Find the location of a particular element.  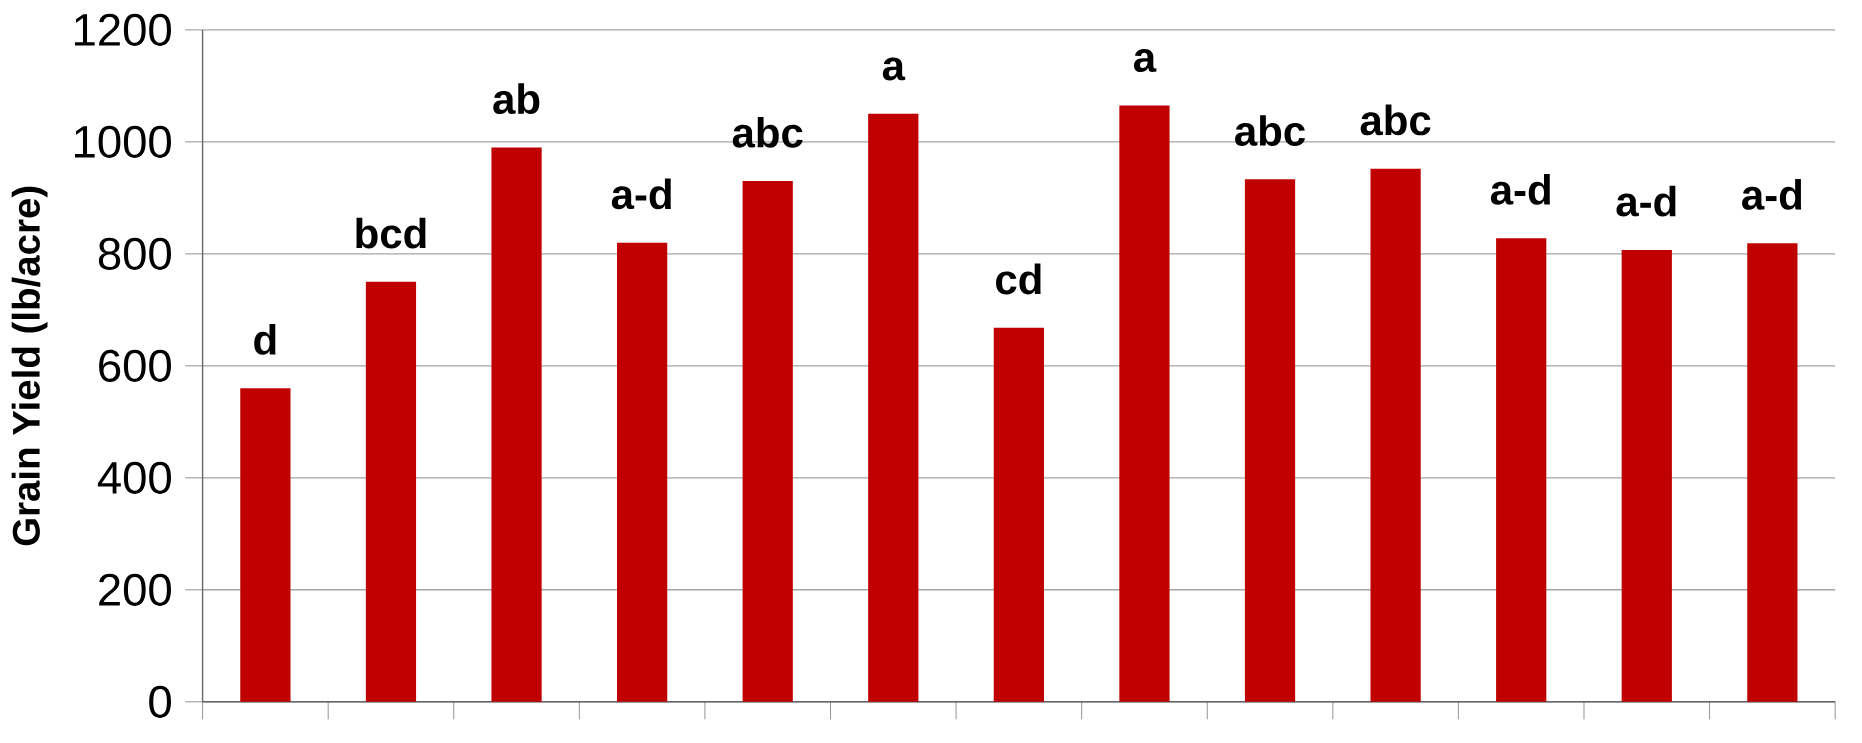

y-tick-label: 0 is located at coordinates (160, 701).